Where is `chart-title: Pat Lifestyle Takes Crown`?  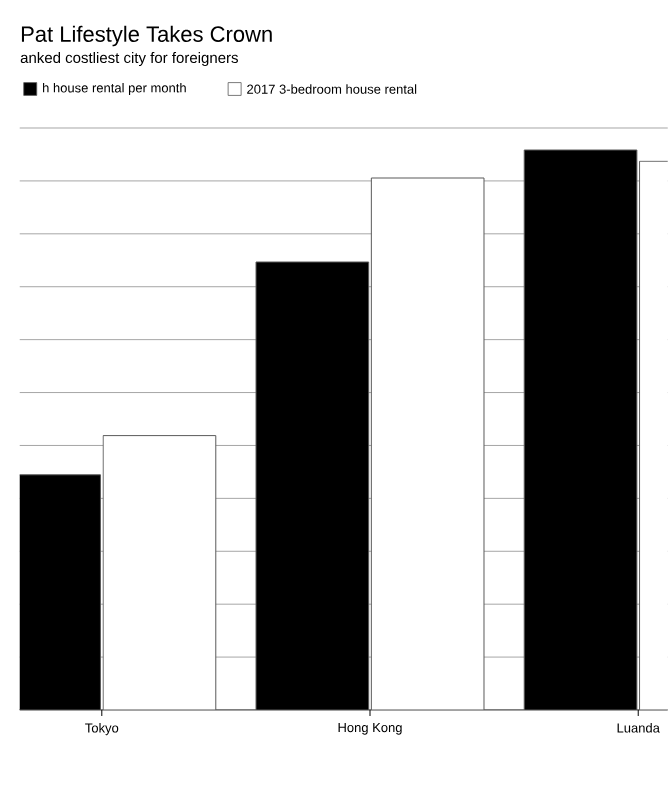 chart-title: Pat Lifestyle Takes Crown is located at coordinates (146, 36).